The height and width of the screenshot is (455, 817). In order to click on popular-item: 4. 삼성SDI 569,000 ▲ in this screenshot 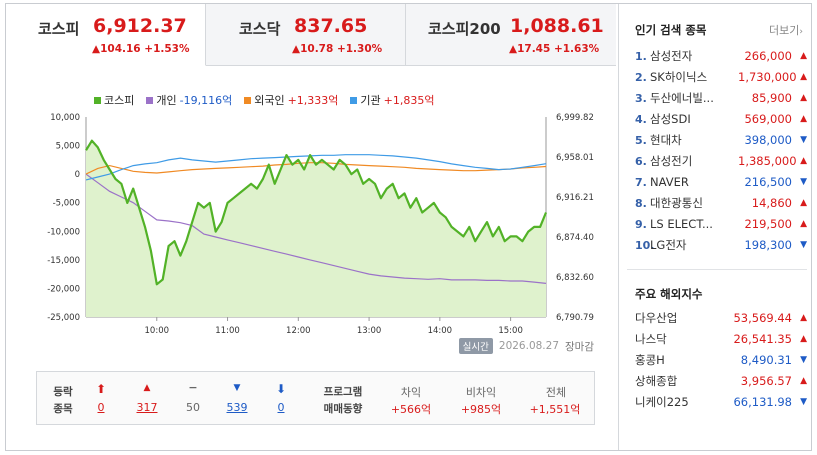, I will do `click(721, 119)`.